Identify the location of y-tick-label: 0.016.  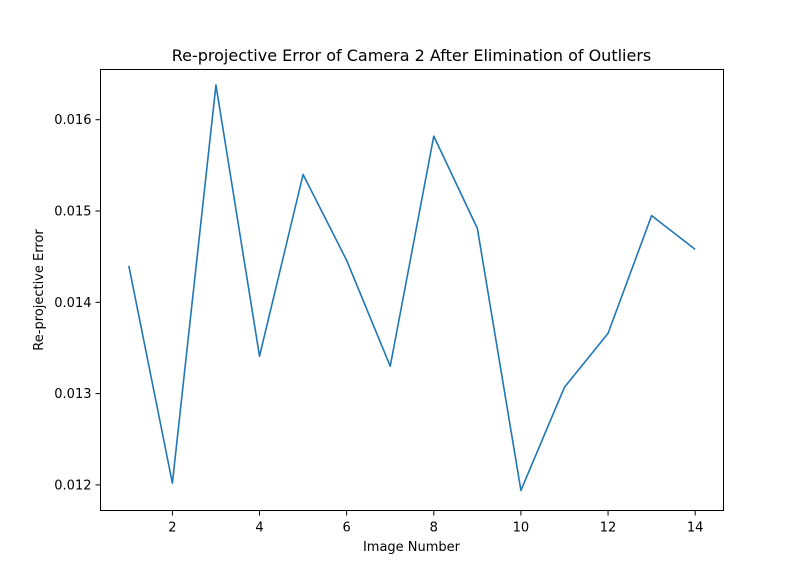
(72, 120).